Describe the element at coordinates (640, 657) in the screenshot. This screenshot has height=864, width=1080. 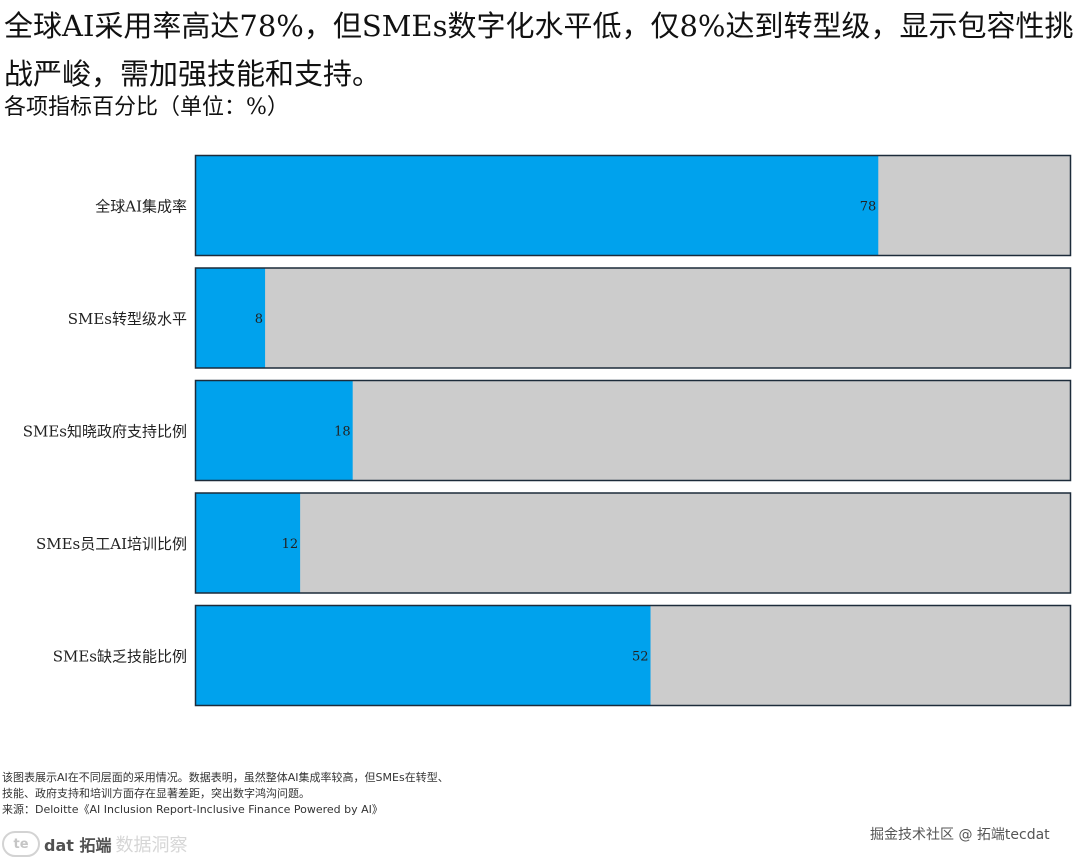
I see `data-label: 52` at that location.